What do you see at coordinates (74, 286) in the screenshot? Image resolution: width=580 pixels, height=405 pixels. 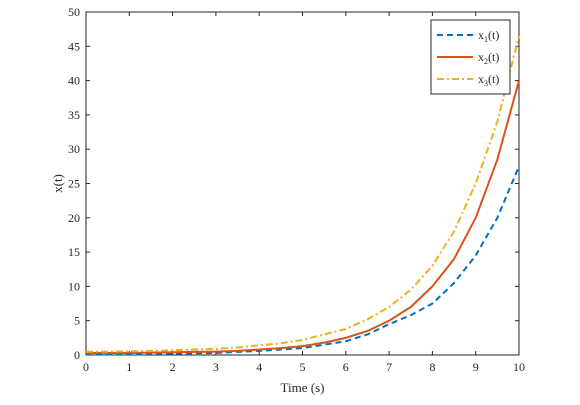 I see `y-tick-label: 10` at bounding box center [74, 286].